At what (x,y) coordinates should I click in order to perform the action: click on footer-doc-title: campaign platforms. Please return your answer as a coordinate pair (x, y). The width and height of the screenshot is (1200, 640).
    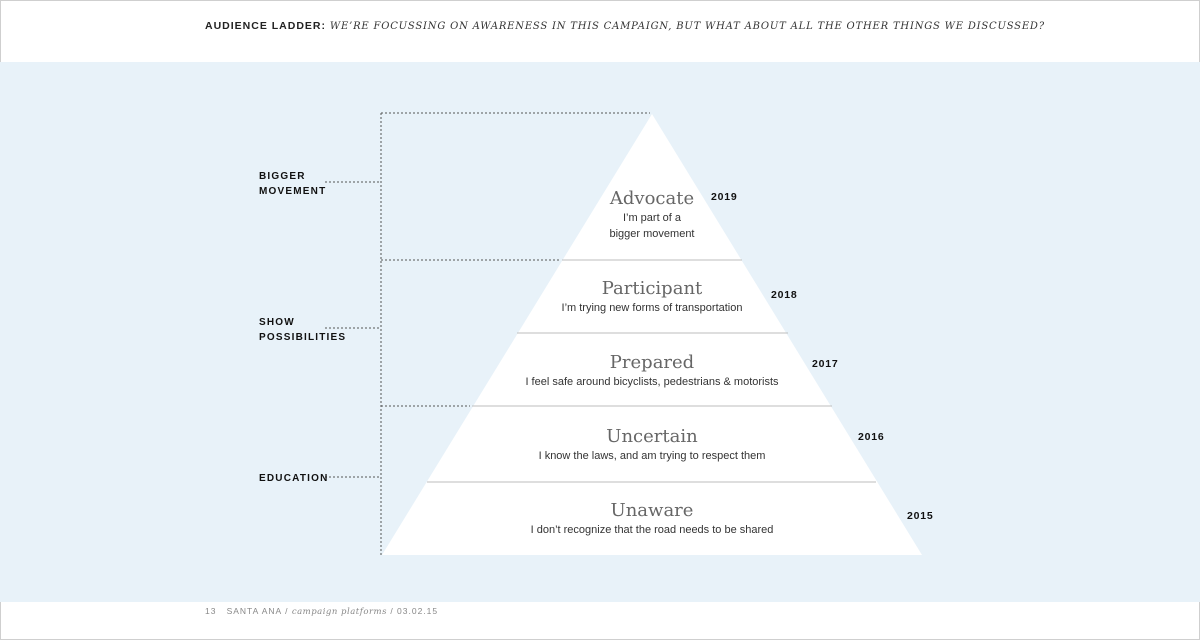
    Looking at the image, I should click on (339, 612).